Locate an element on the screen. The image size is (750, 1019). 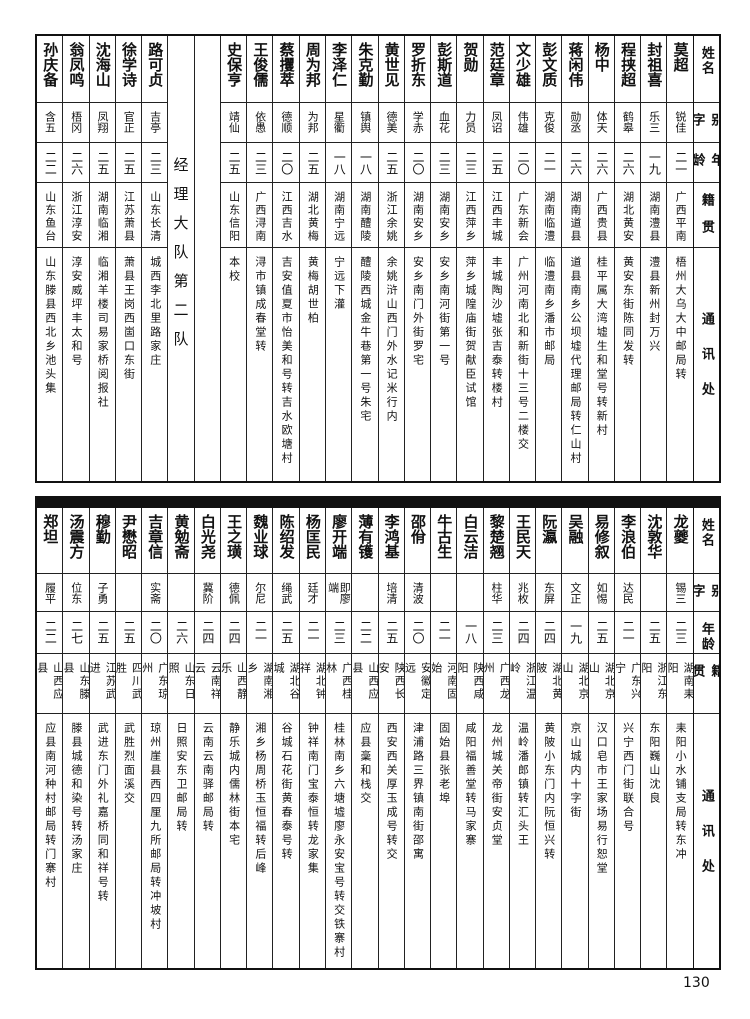
person-name: 范廷章 is located at coordinates (496, 64).